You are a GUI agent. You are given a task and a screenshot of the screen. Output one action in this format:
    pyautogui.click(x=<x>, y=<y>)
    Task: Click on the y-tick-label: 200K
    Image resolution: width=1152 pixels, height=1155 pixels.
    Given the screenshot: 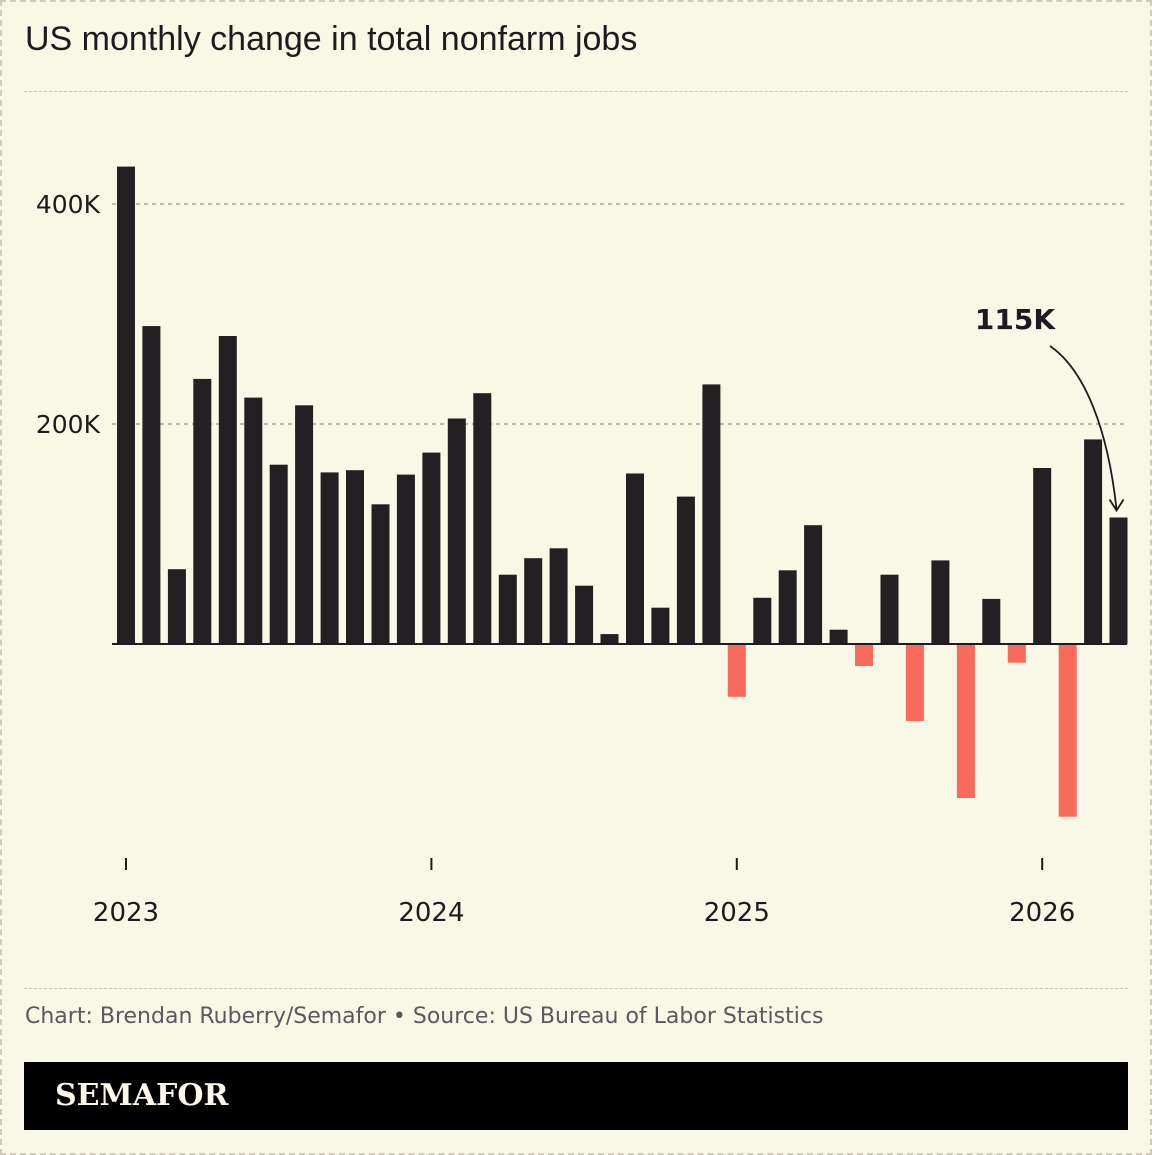 What is the action you would take?
    pyautogui.click(x=68, y=424)
    